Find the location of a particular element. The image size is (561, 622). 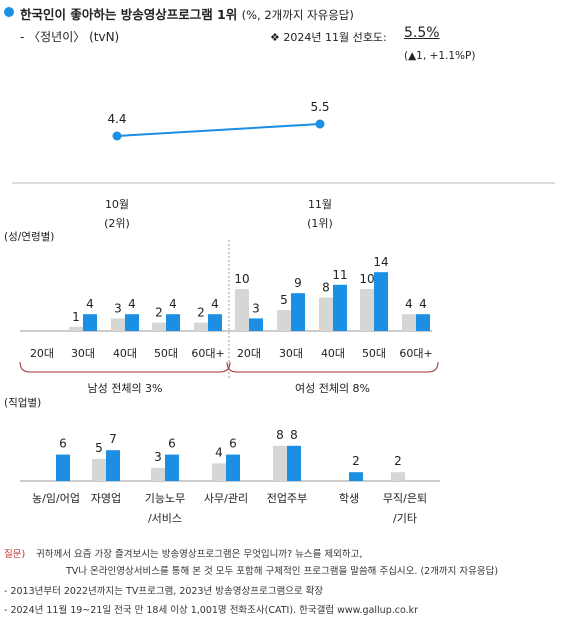

occupation-x-tick-label: 무직/은퇴 is located at coordinates (405, 498).